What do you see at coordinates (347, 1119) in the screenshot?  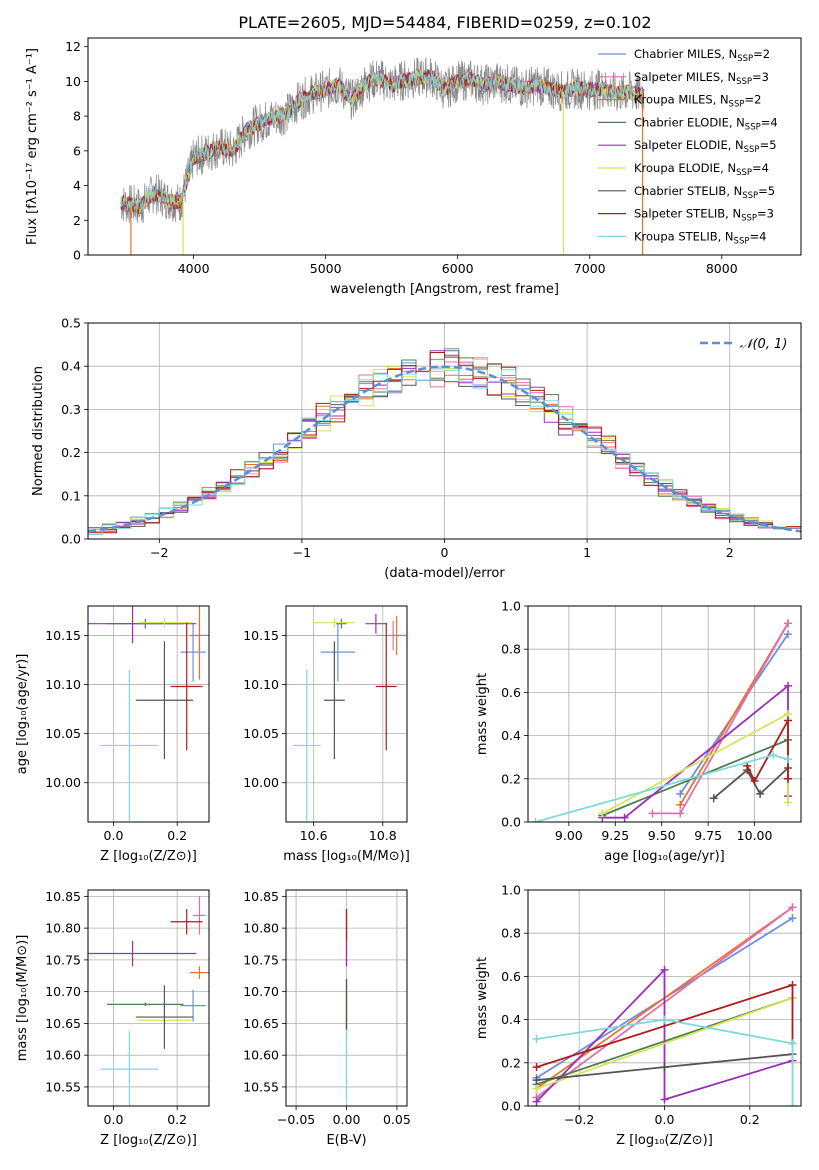 I see `x-tick-label: 0.00` at bounding box center [347, 1119].